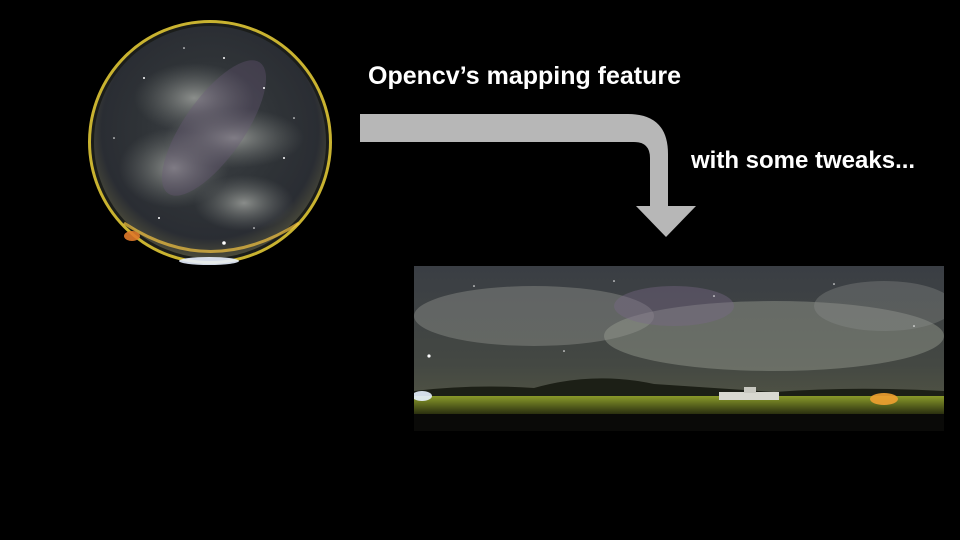 The width and height of the screenshot is (960, 540). Describe the element at coordinates (525, 76) in the screenshot. I see `caption-mapping: Opencv’s mapping feature` at that location.